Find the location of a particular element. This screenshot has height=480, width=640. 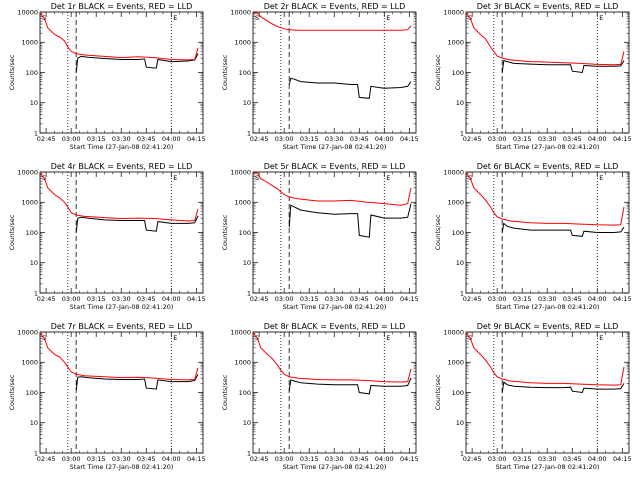

panel-title: Det 4r BLACK = Events, RED = LLD is located at coordinates (122, 166).